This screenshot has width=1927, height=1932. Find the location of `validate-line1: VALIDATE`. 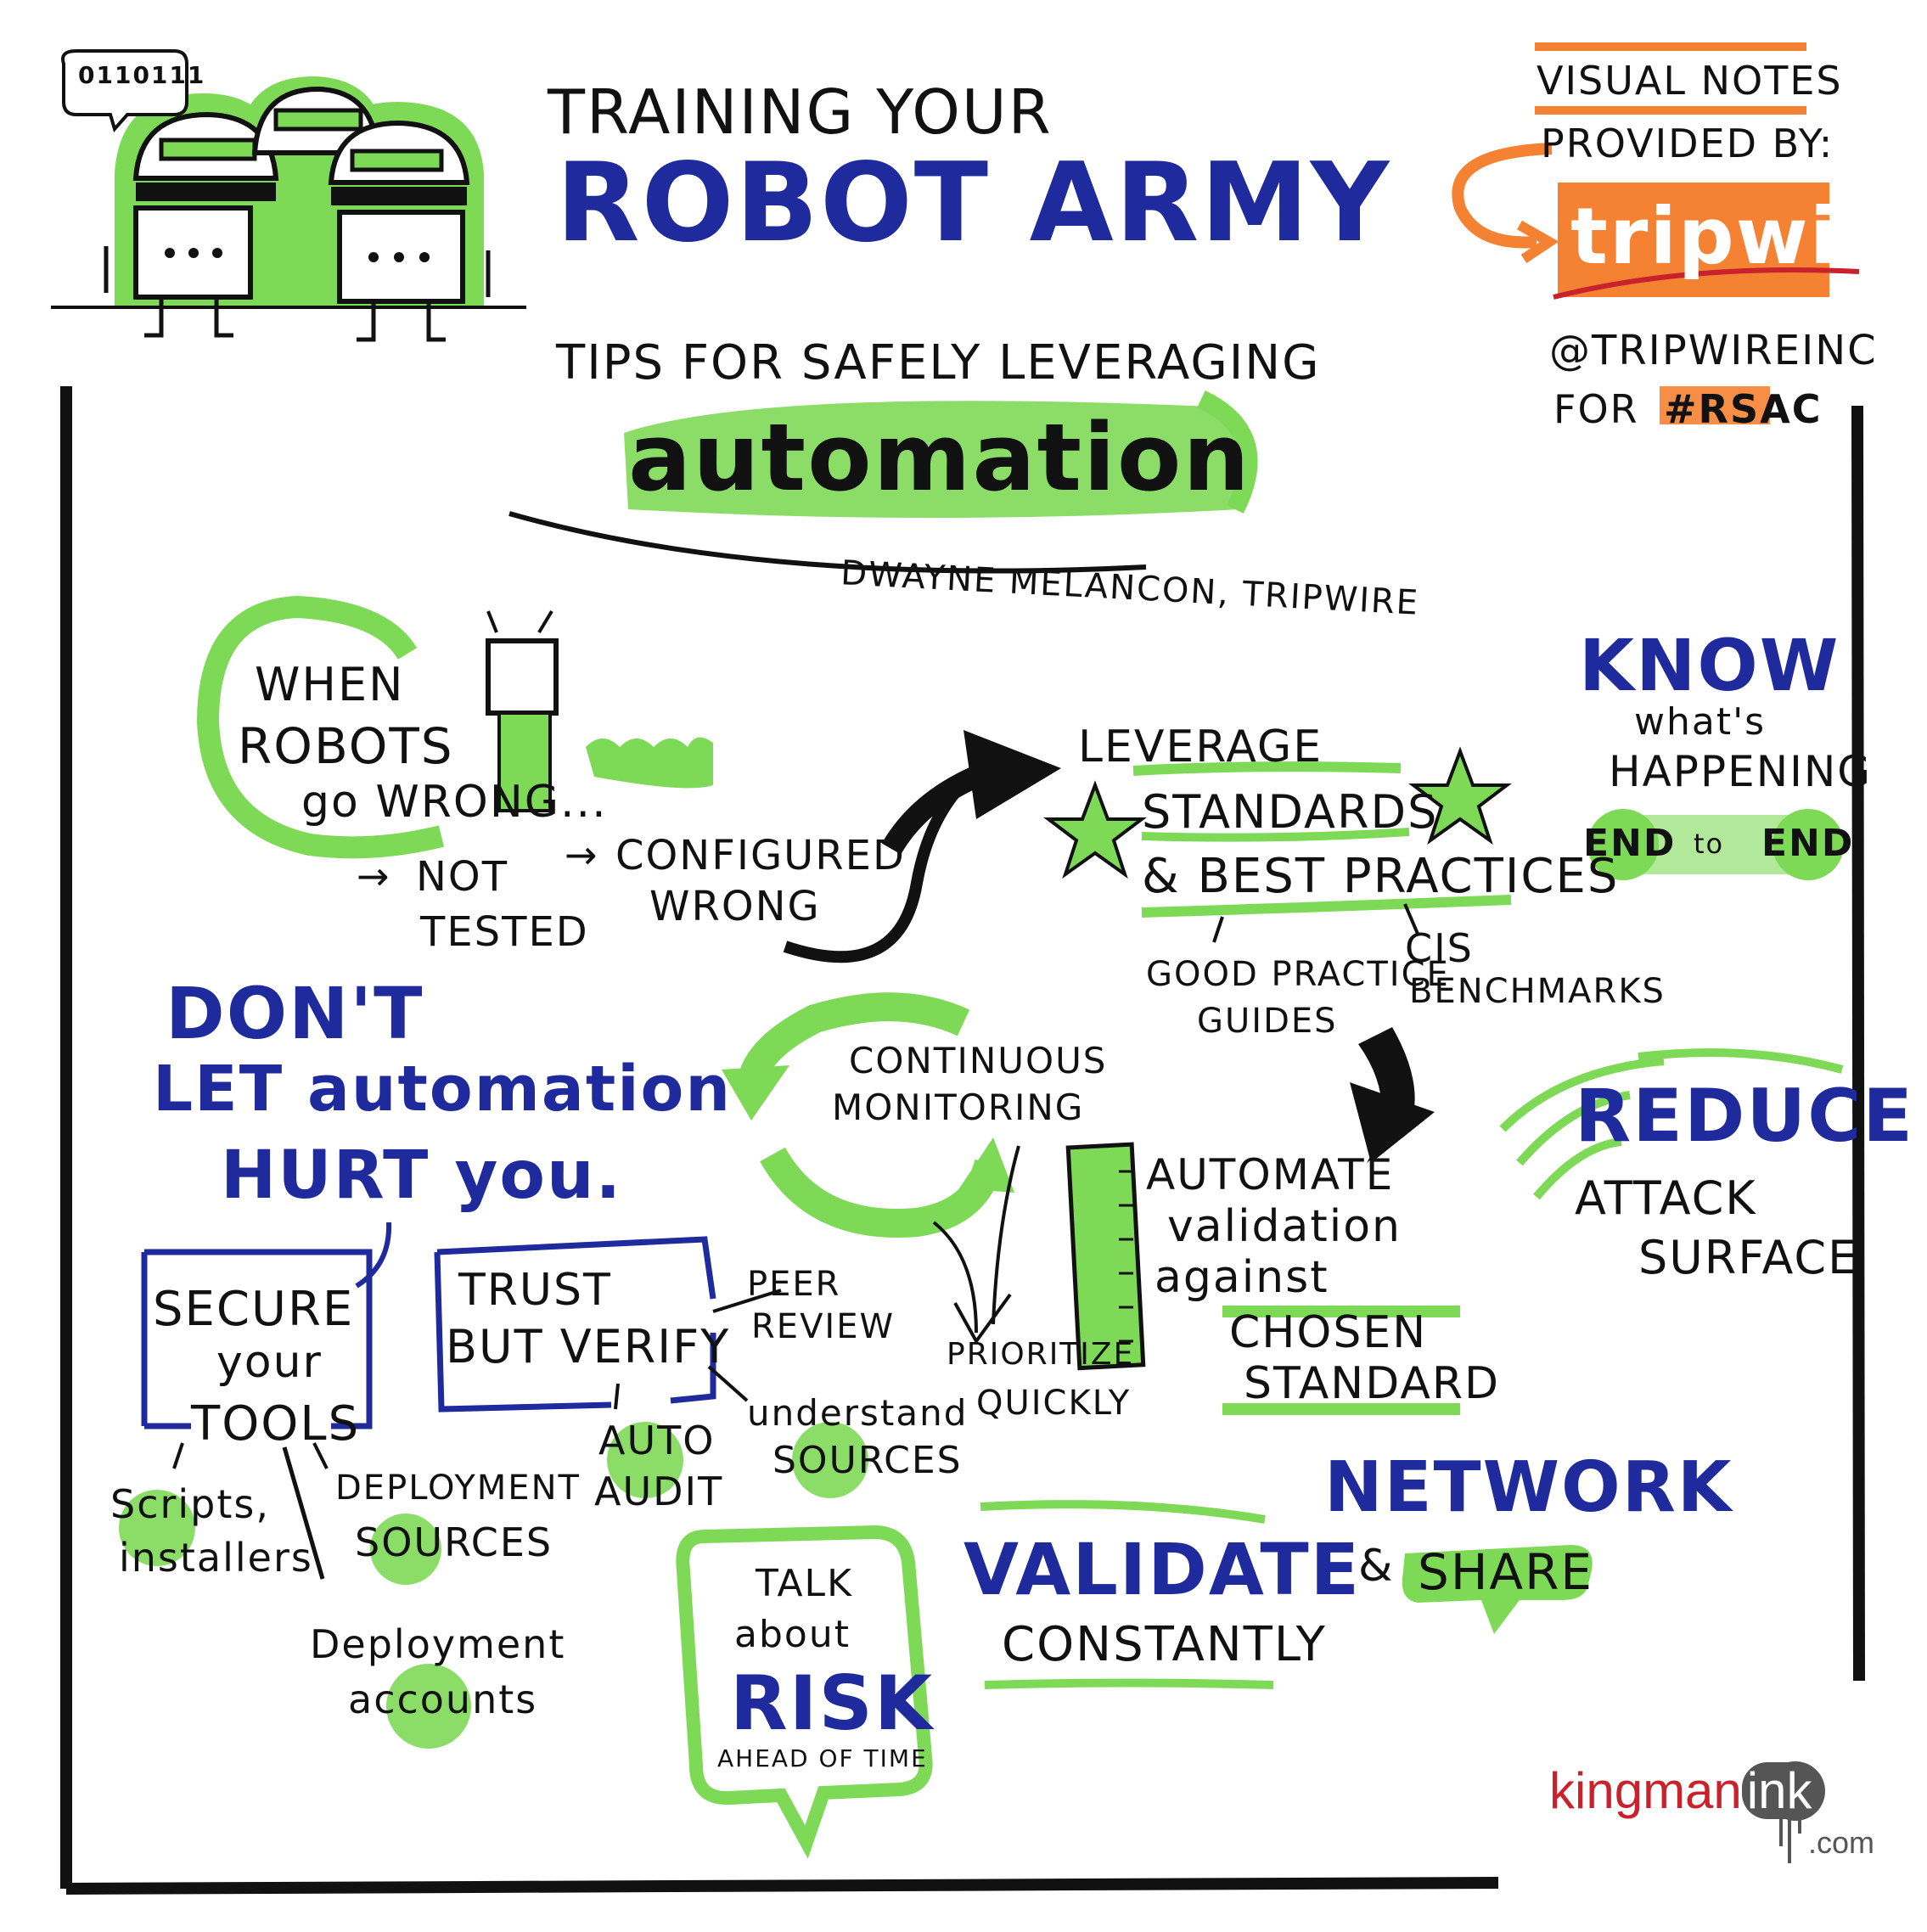

validate-line1: VALIDATE is located at coordinates (1162, 1569).